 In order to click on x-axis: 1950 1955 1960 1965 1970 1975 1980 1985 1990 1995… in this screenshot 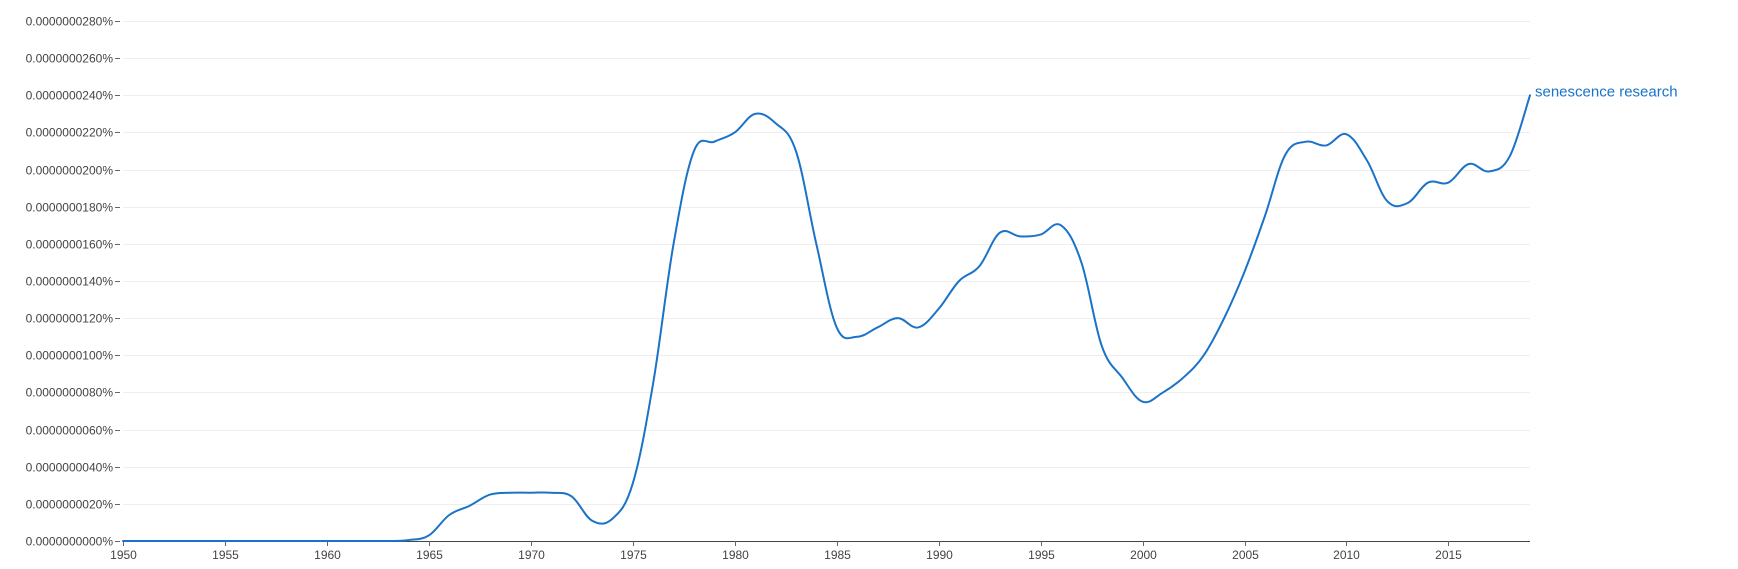, I will do `click(820, 551)`.